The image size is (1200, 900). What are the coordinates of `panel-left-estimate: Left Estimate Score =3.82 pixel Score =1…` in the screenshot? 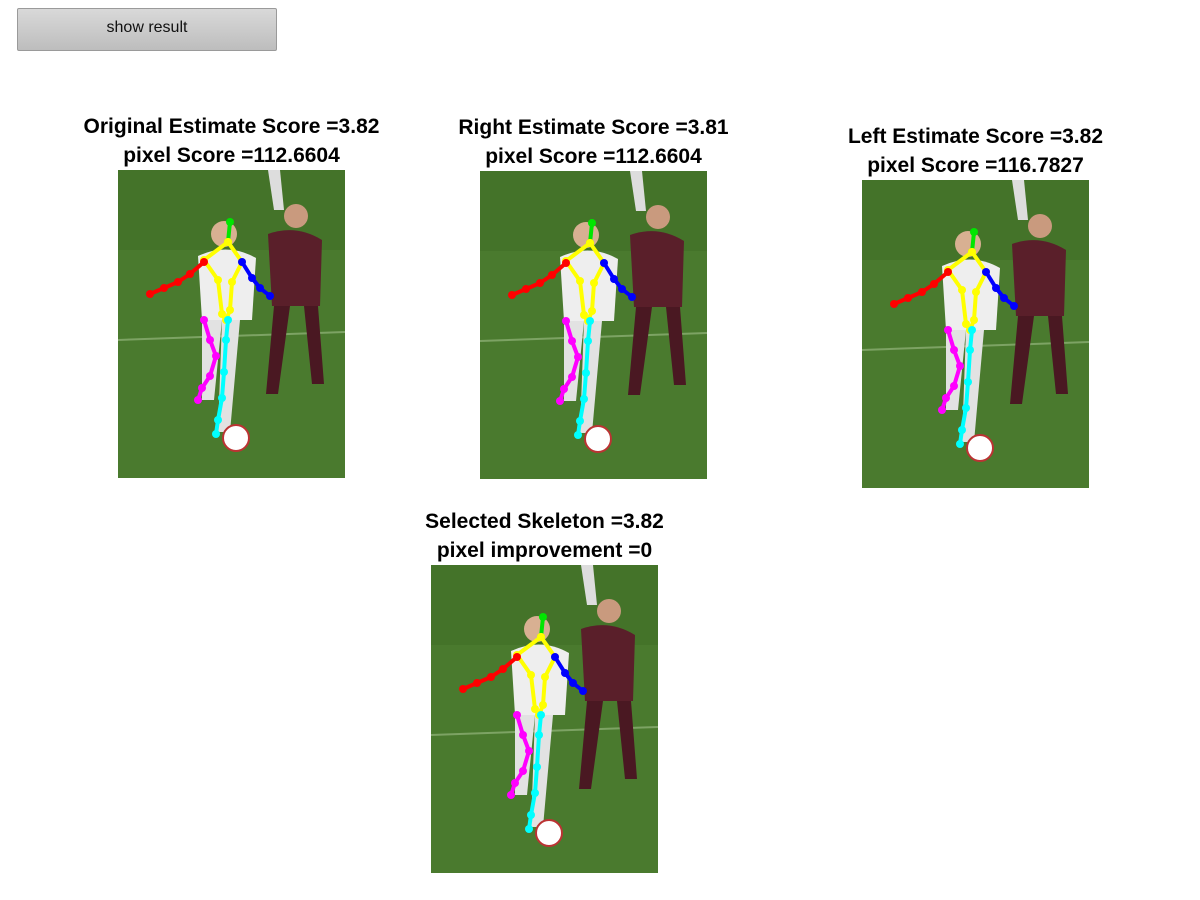 It's located at (975, 305).